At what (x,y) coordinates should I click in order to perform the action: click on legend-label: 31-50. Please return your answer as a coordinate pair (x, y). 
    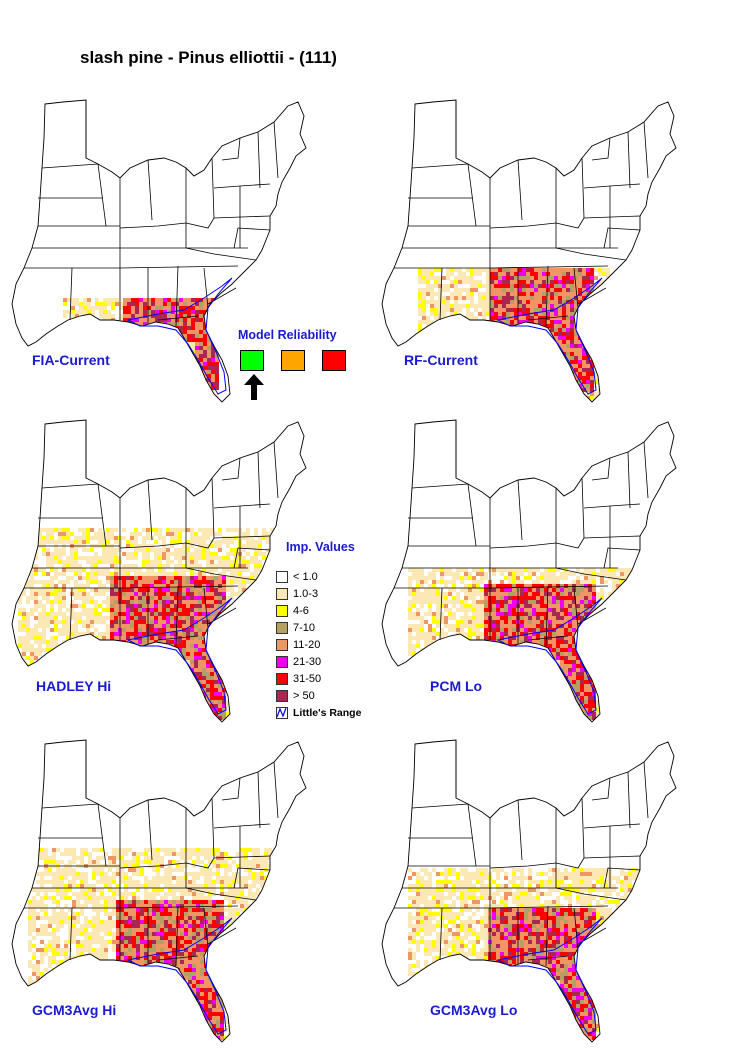
    Looking at the image, I should click on (307, 679).